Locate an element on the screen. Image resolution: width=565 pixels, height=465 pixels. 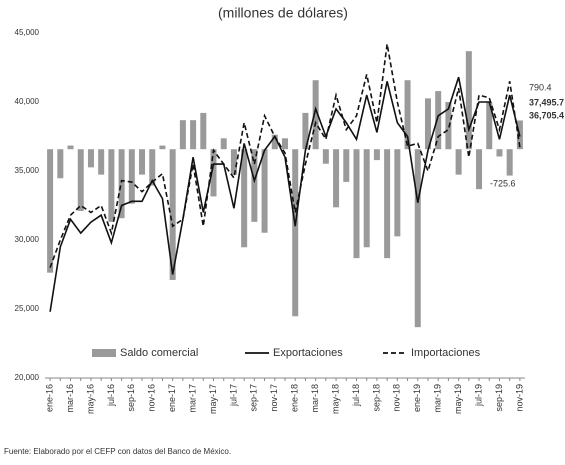
legend-label: Importaciones is located at coordinates (446, 353).